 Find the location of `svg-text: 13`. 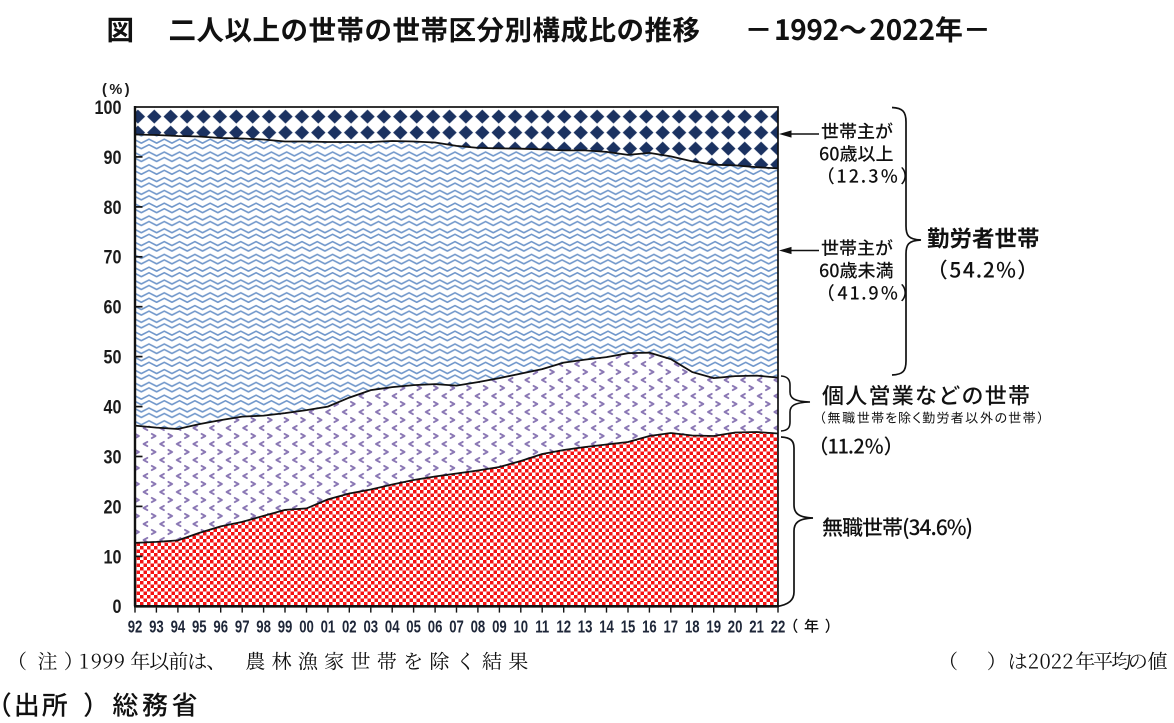

svg-text: 13 is located at coordinates (585, 626).